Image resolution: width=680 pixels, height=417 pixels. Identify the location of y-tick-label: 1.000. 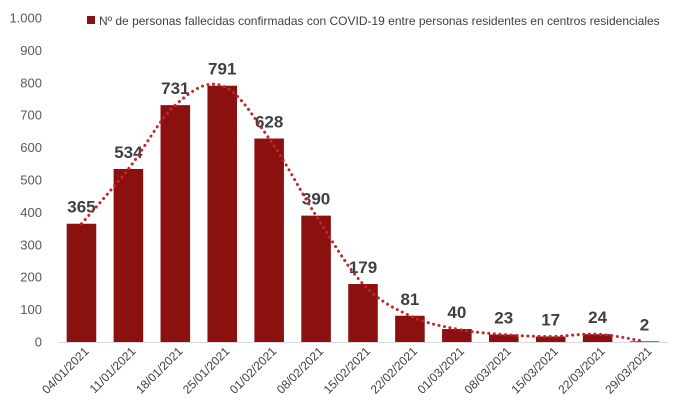
(25, 18).